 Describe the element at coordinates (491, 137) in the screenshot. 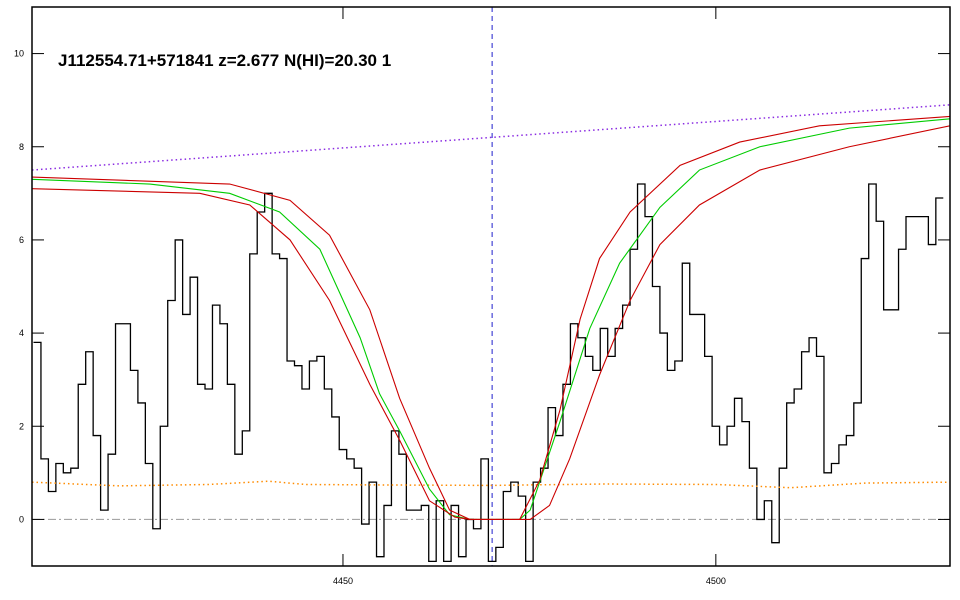

I see `model-line` at that location.